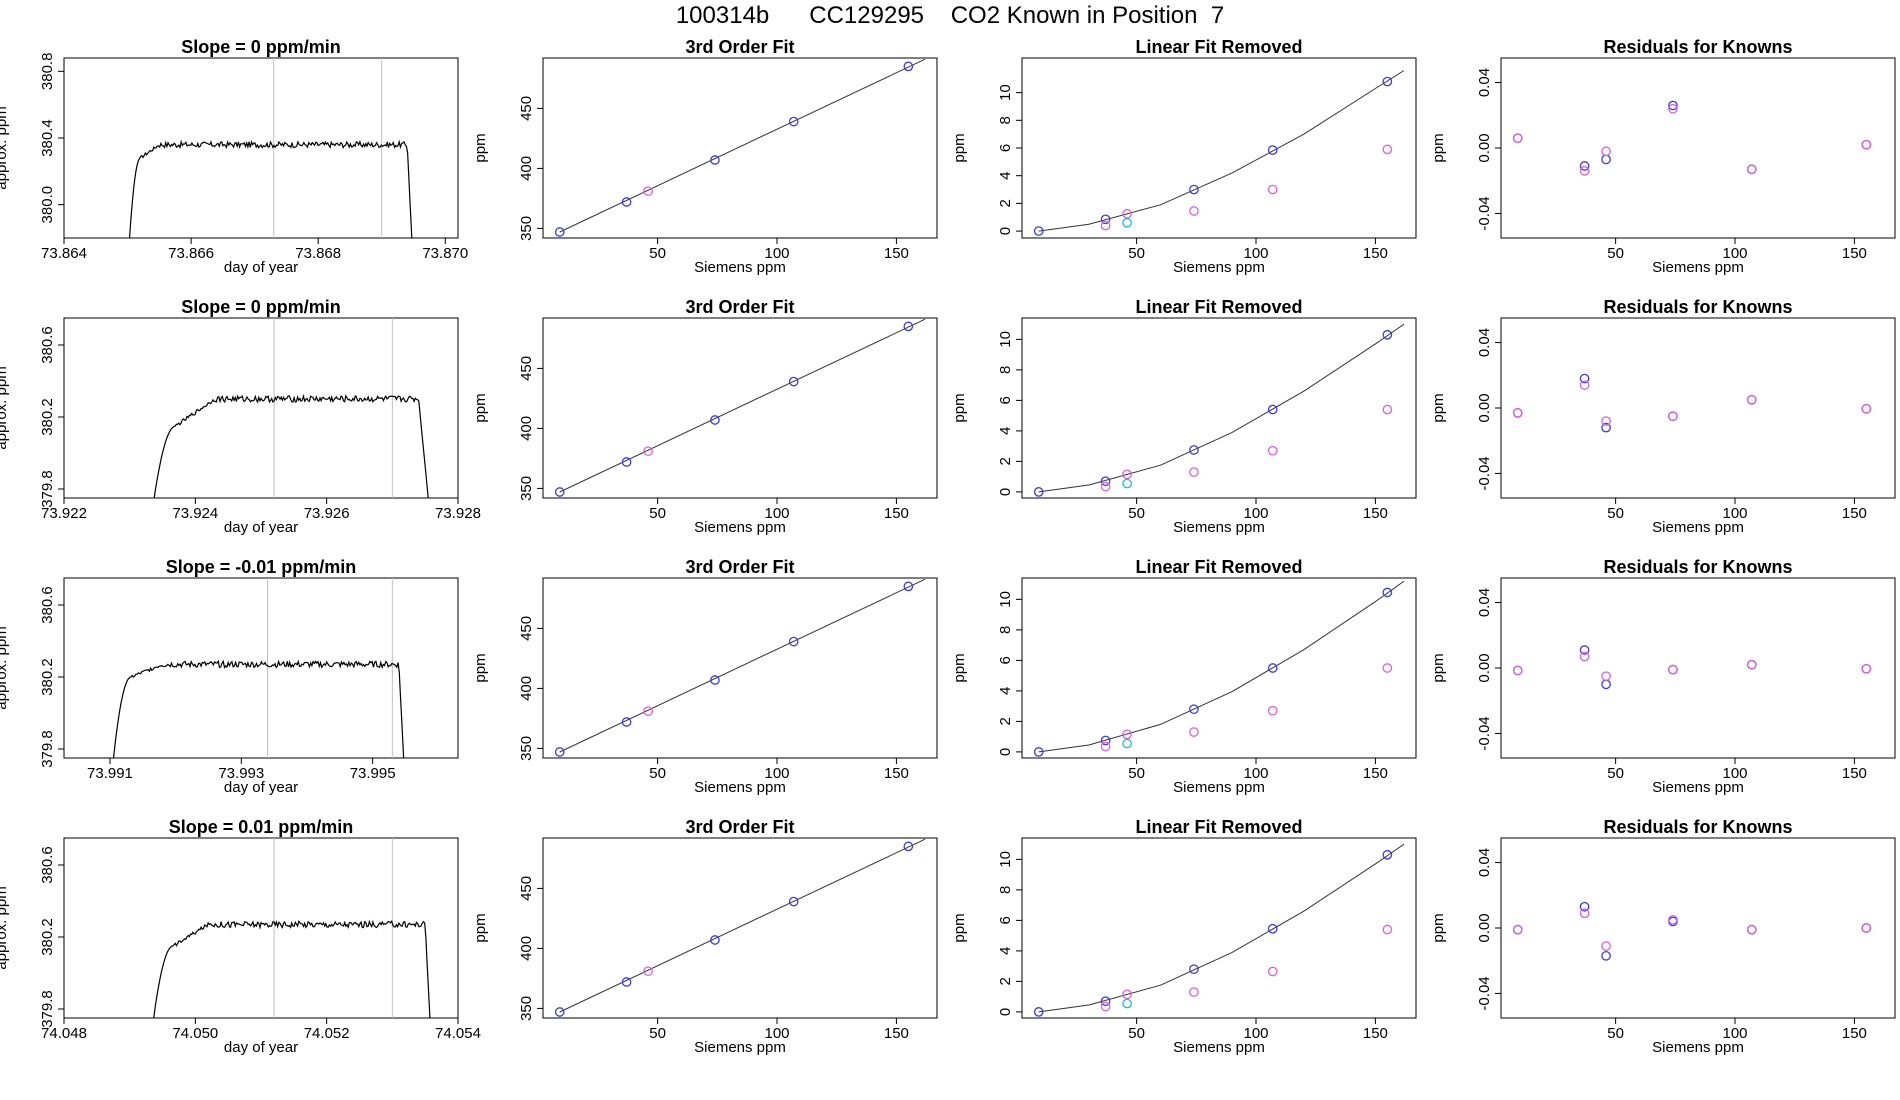 This screenshot has height=1100, width=1900. Describe the element at coordinates (950, 15) in the screenshot. I see `page-title: 100314b CC129295 CO2 Known in Position 7` at that location.